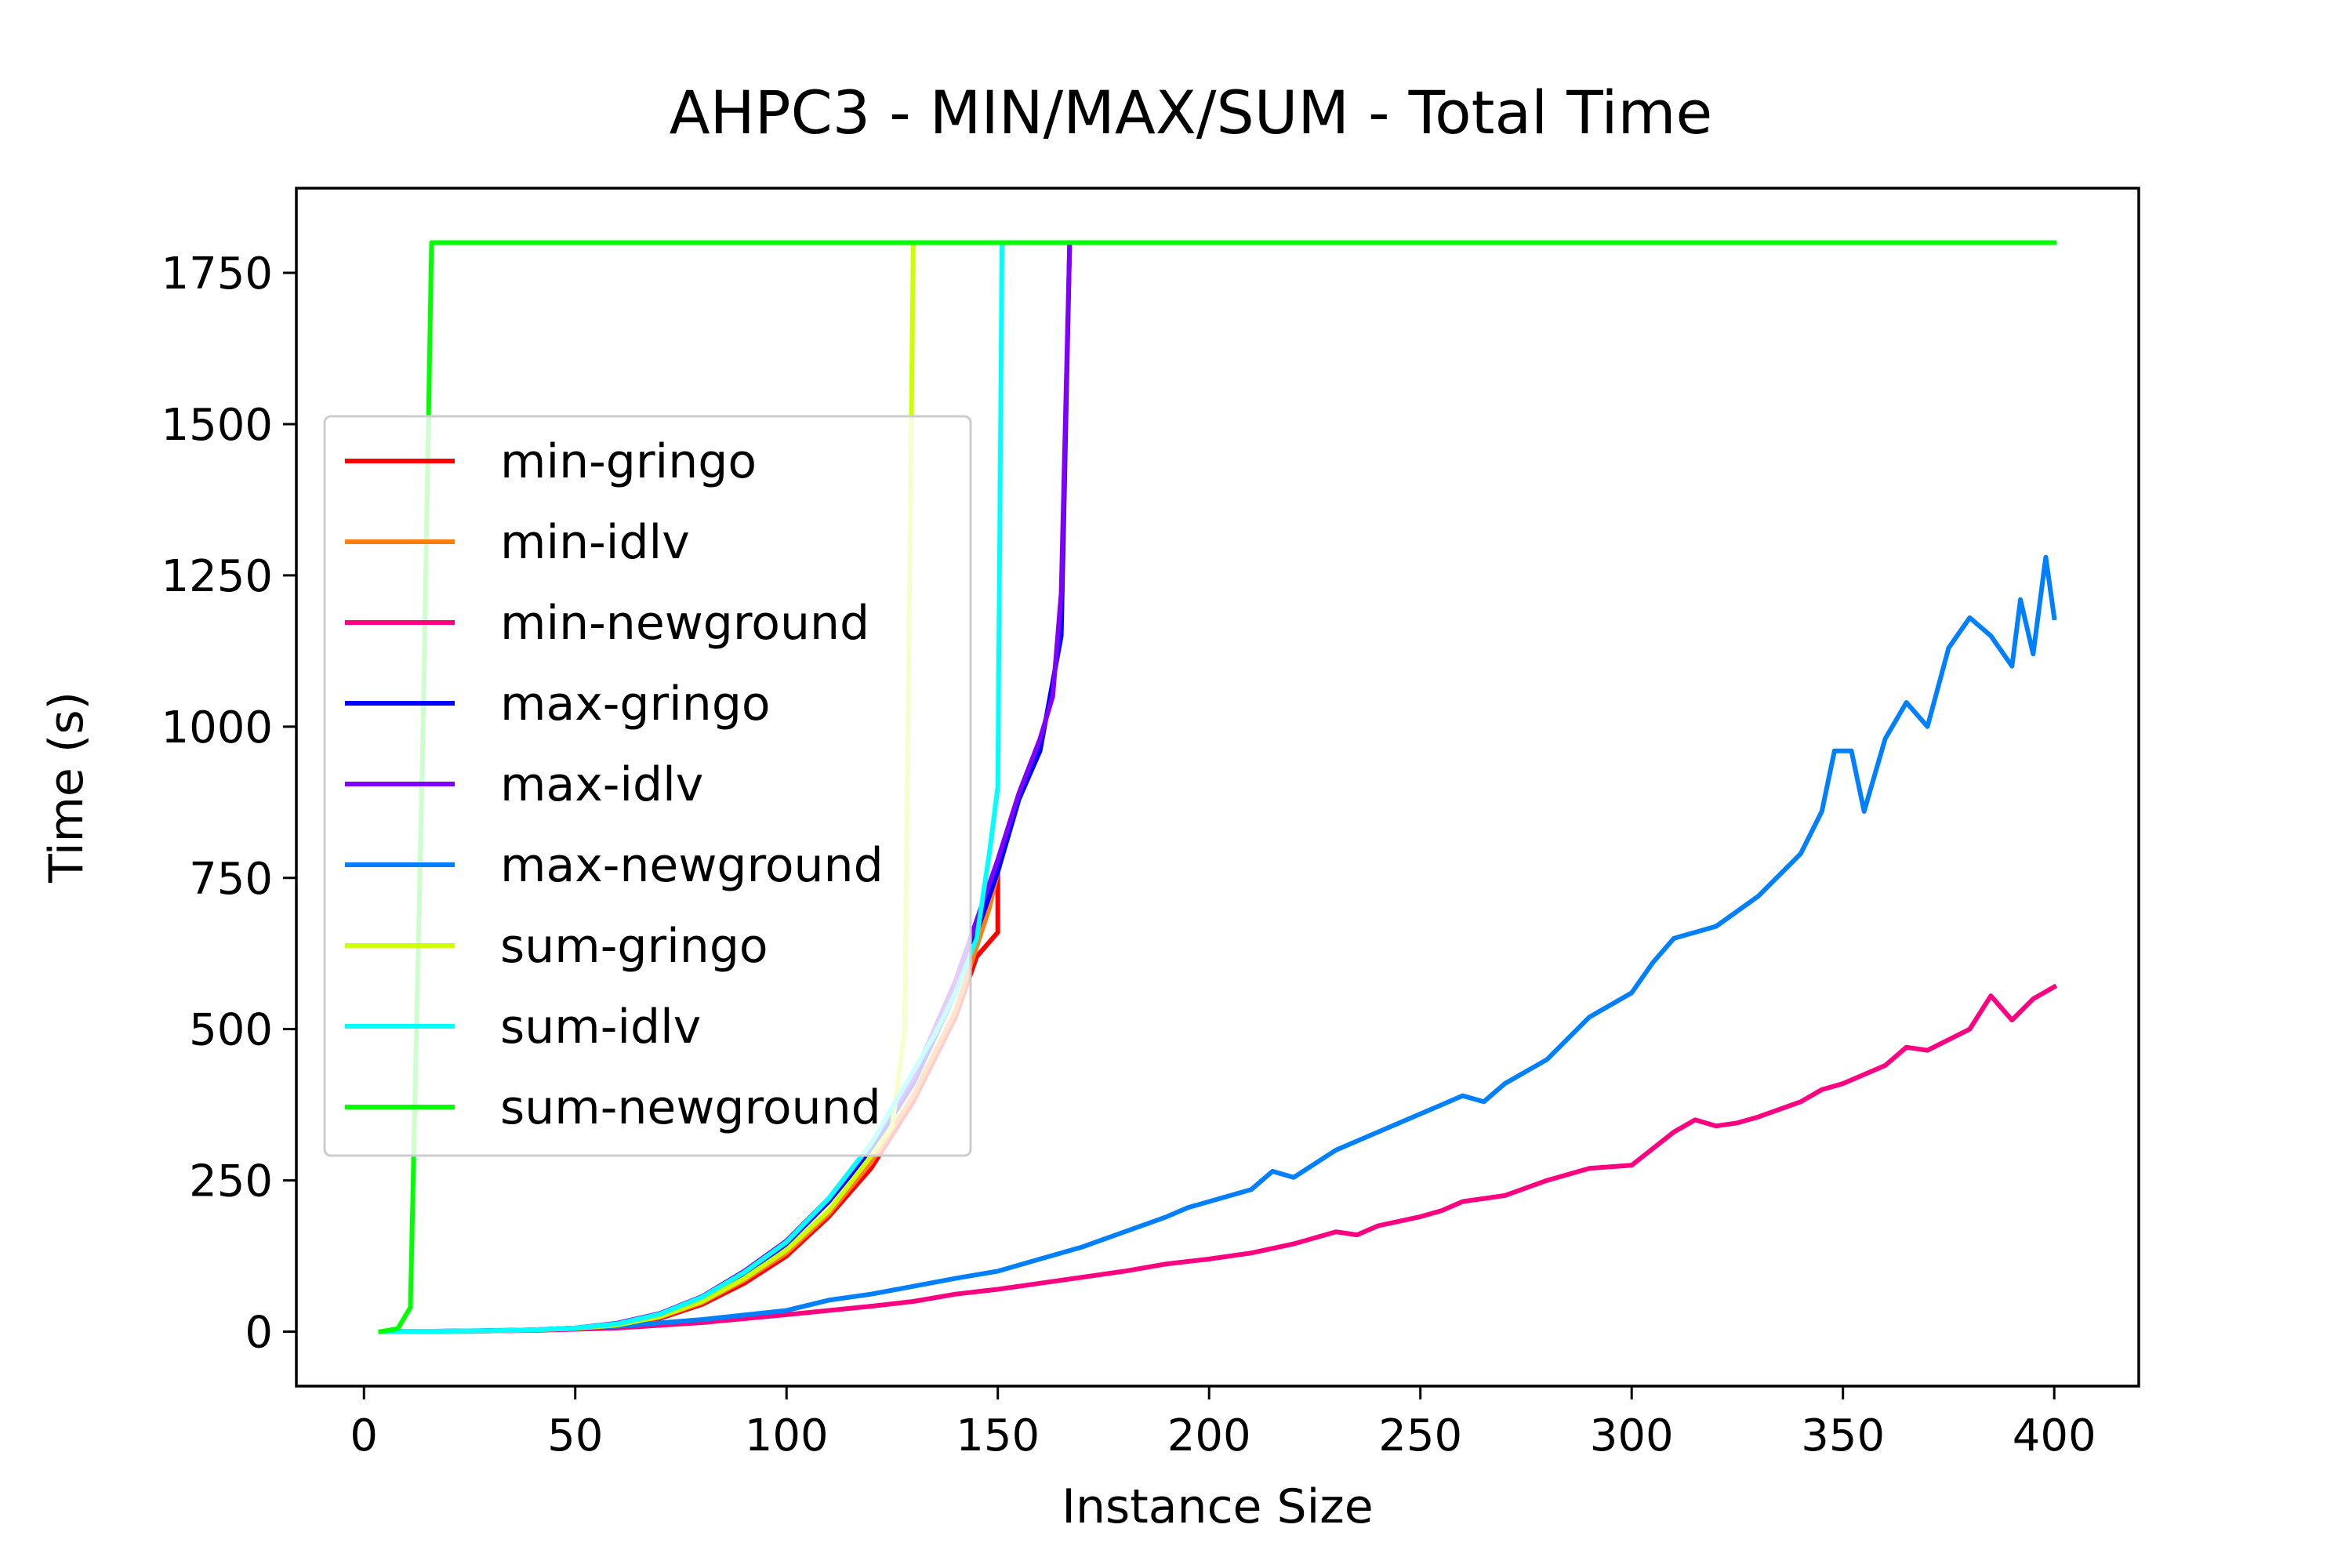 The width and height of the screenshot is (2352, 1568). I want to click on y-tick-label: 1250, so click(217, 576).